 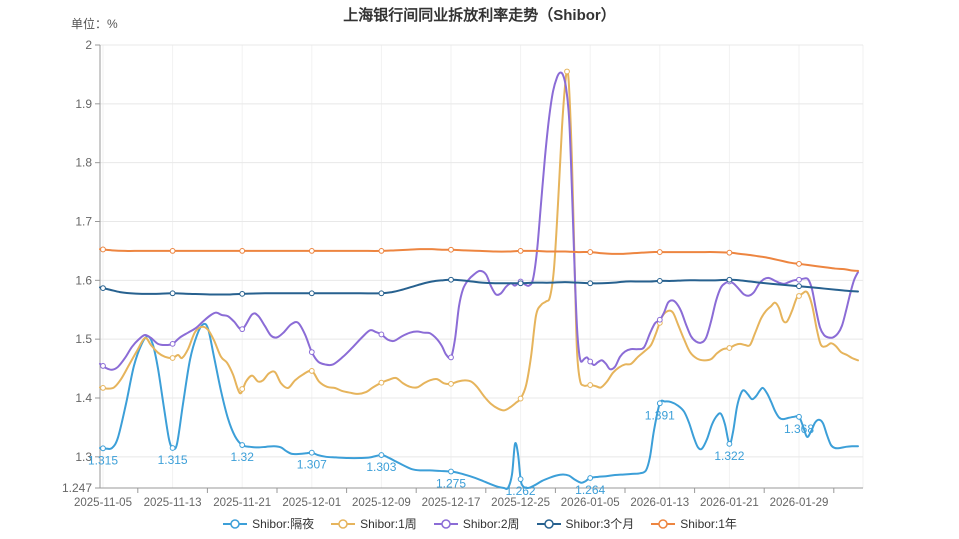 I want to click on legend-item-Shibor:1年: Shibor:1年, so click(x=693, y=523).